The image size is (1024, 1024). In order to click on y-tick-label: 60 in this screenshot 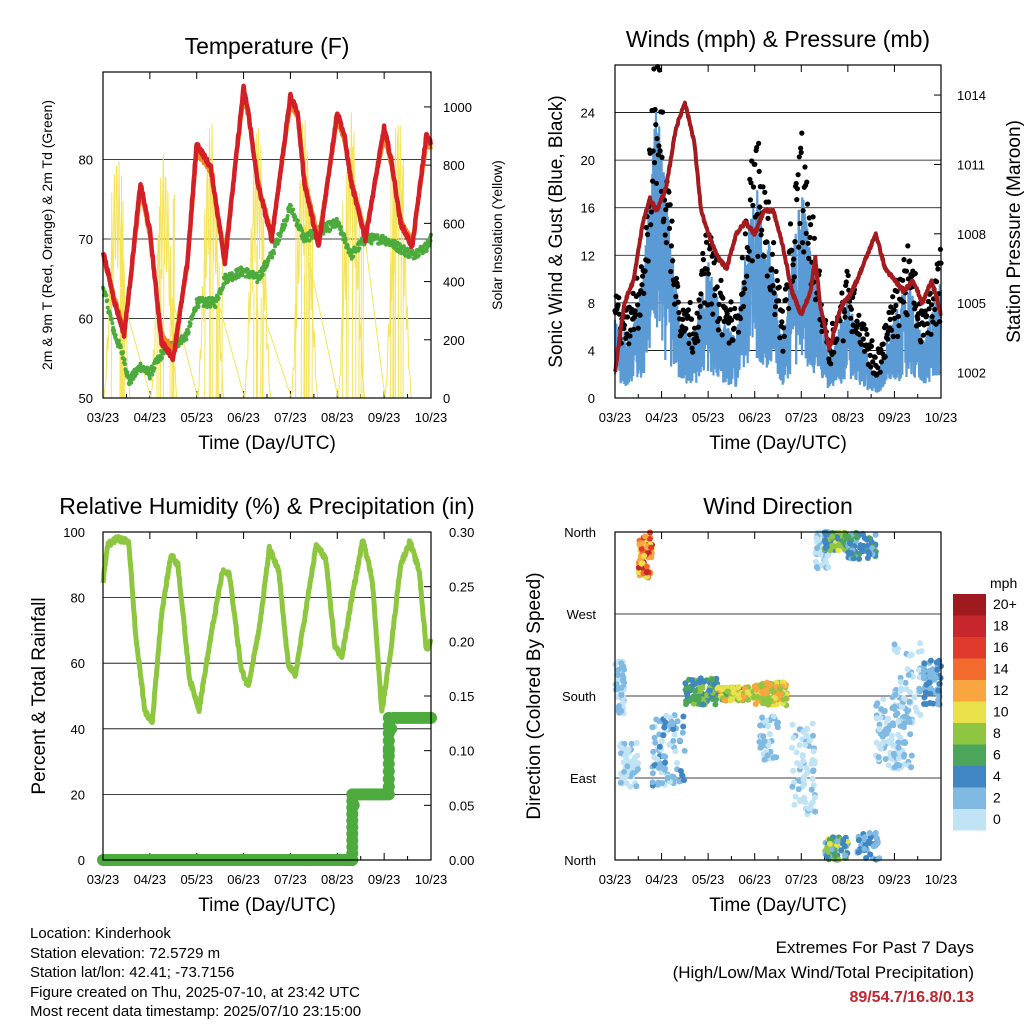, I will do `click(86, 318)`.